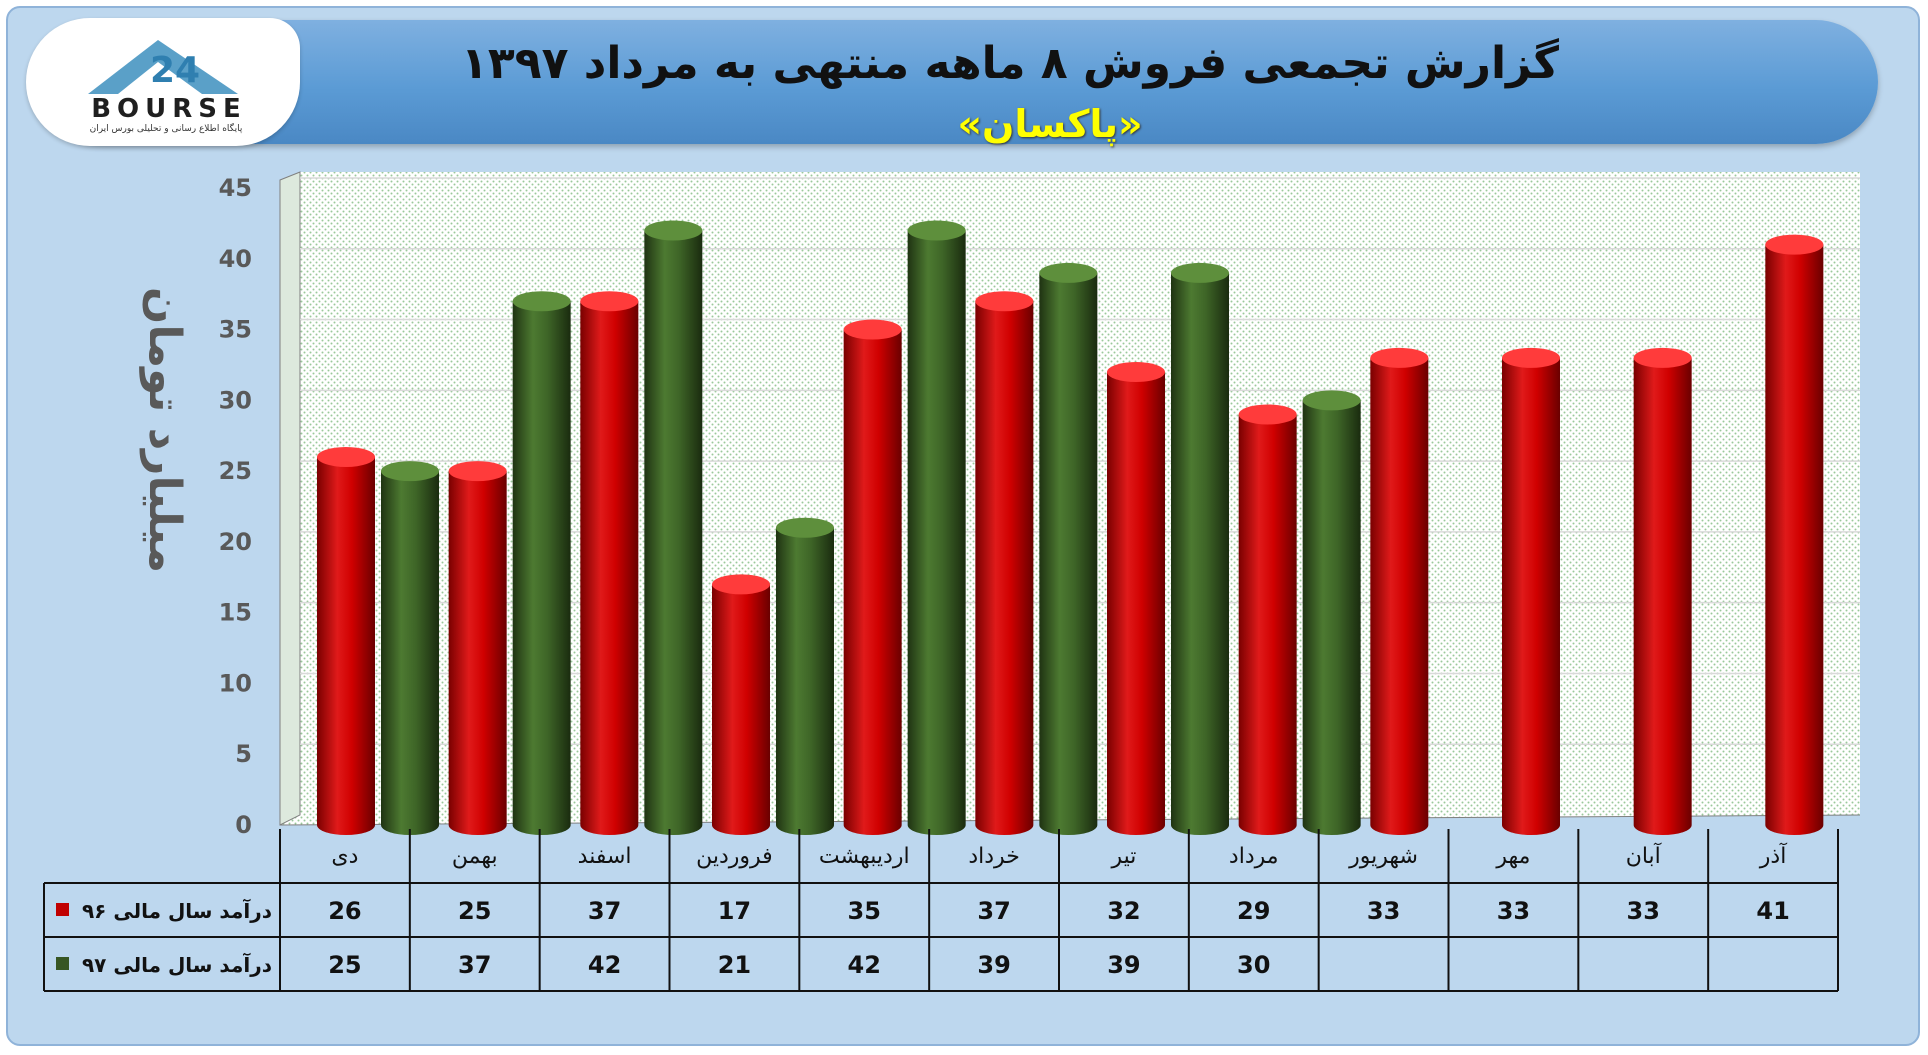  Describe the element at coordinates (344, 856) in the screenshot. I see `category-label: دی` at that location.